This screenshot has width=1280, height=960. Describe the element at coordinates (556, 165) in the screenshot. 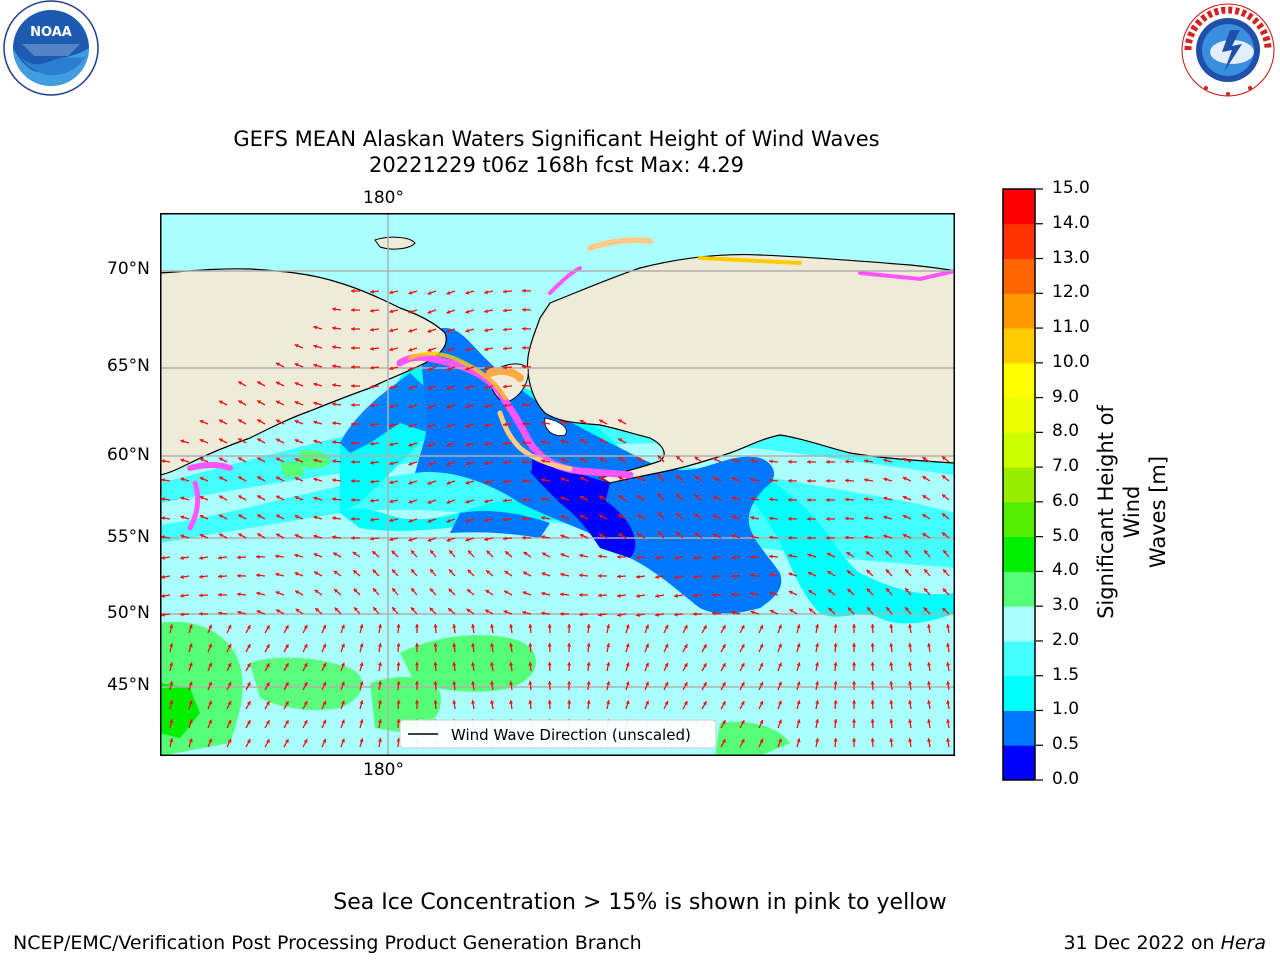

I see `plot-title-line-2: 20221229 t06z 168h fcst Max: 4.29` at that location.